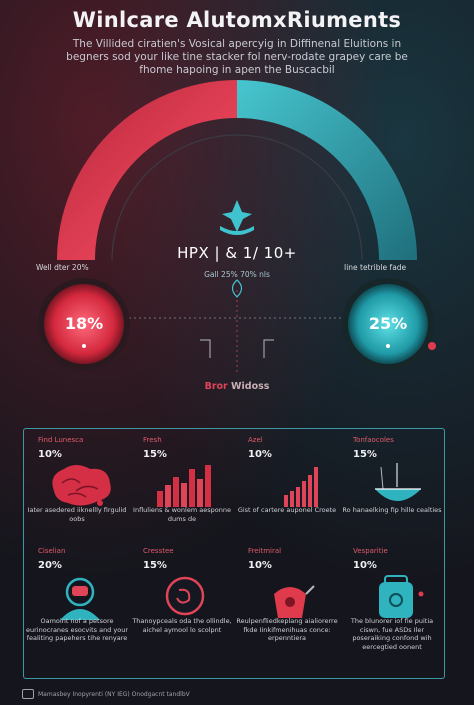 This screenshot has height=705, width=474. What do you see at coordinates (158, 551) in the screenshot?
I see `card-title: Cresstee` at bounding box center [158, 551].